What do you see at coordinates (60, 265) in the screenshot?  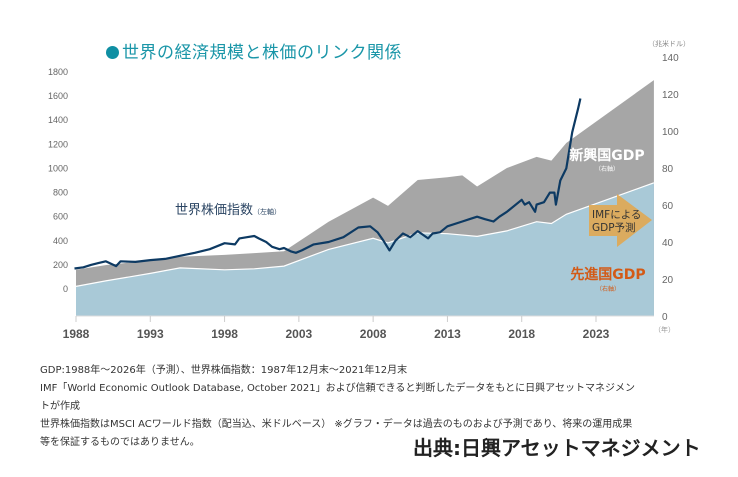 I see `left-tick-label: 200` at bounding box center [60, 265].